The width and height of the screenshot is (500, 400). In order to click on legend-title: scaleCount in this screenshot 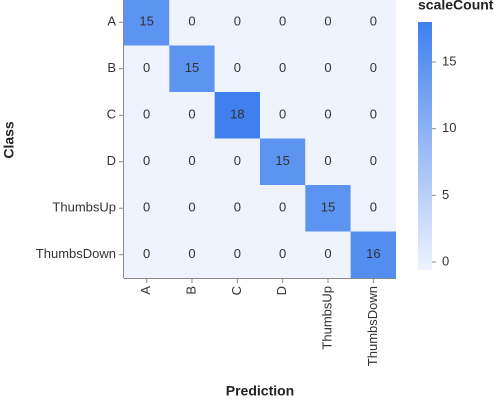, I will do `click(456, 6)`.